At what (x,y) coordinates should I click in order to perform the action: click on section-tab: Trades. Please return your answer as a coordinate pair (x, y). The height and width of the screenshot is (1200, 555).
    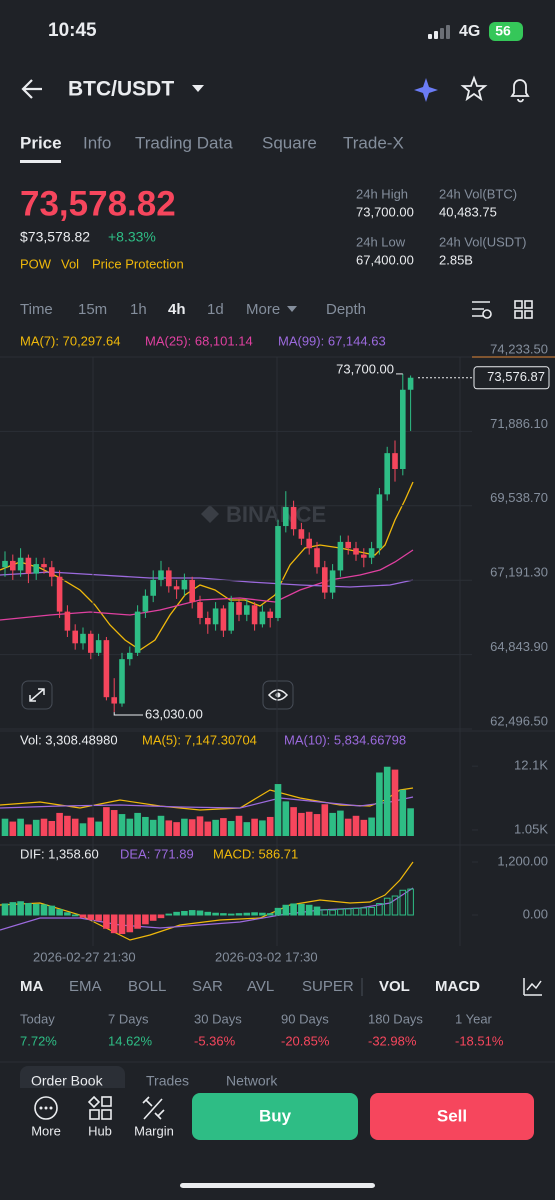
    Looking at the image, I should click on (167, 1081).